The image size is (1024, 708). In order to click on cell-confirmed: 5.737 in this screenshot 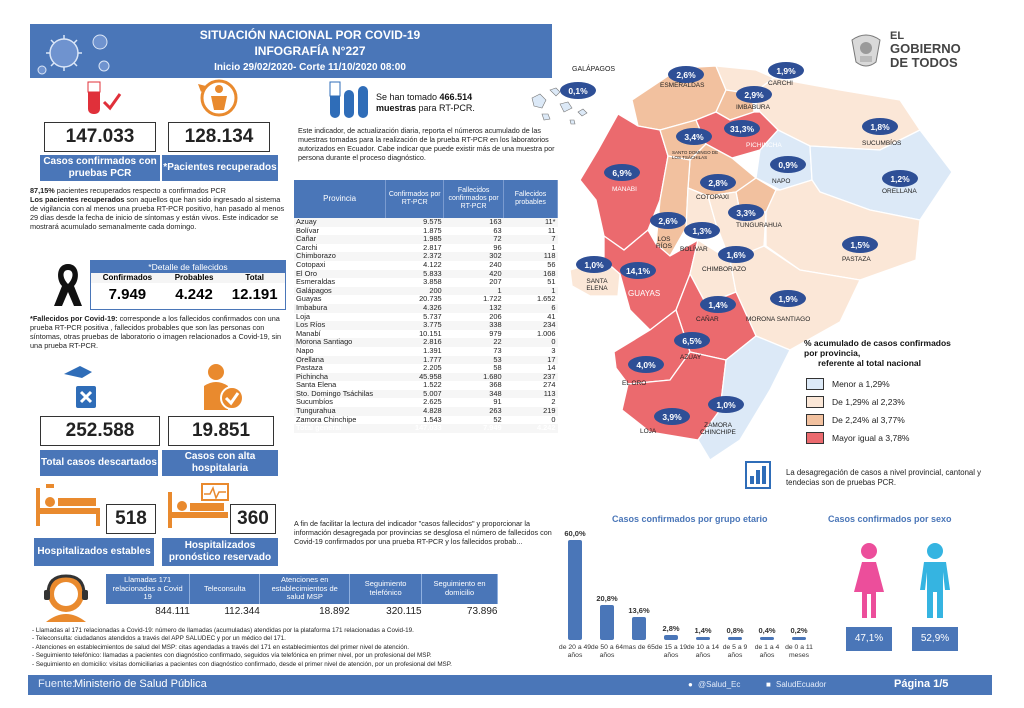, I will do `click(432, 316)`.